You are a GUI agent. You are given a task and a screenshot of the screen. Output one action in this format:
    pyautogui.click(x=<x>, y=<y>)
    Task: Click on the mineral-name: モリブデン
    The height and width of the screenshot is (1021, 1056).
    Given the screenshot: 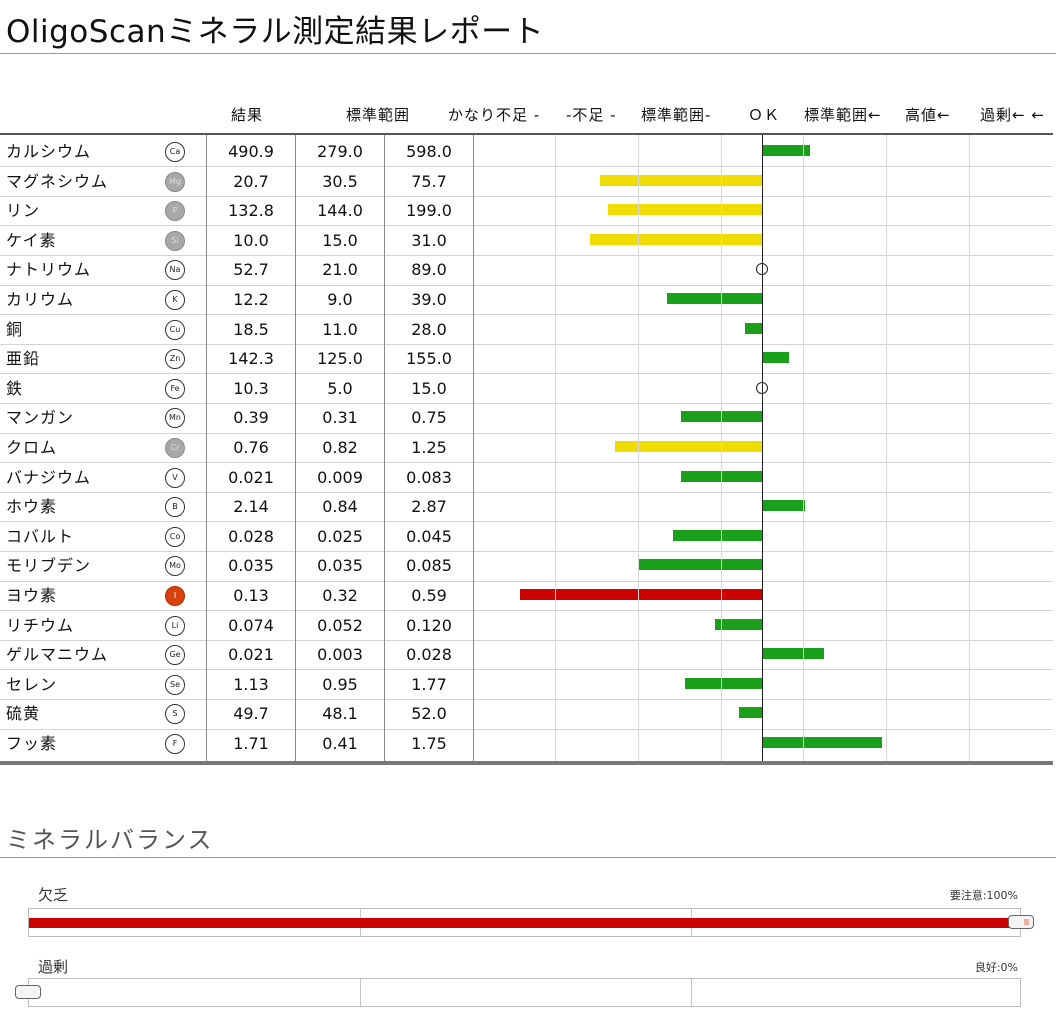 What is the action you would take?
    pyautogui.click(x=49, y=566)
    